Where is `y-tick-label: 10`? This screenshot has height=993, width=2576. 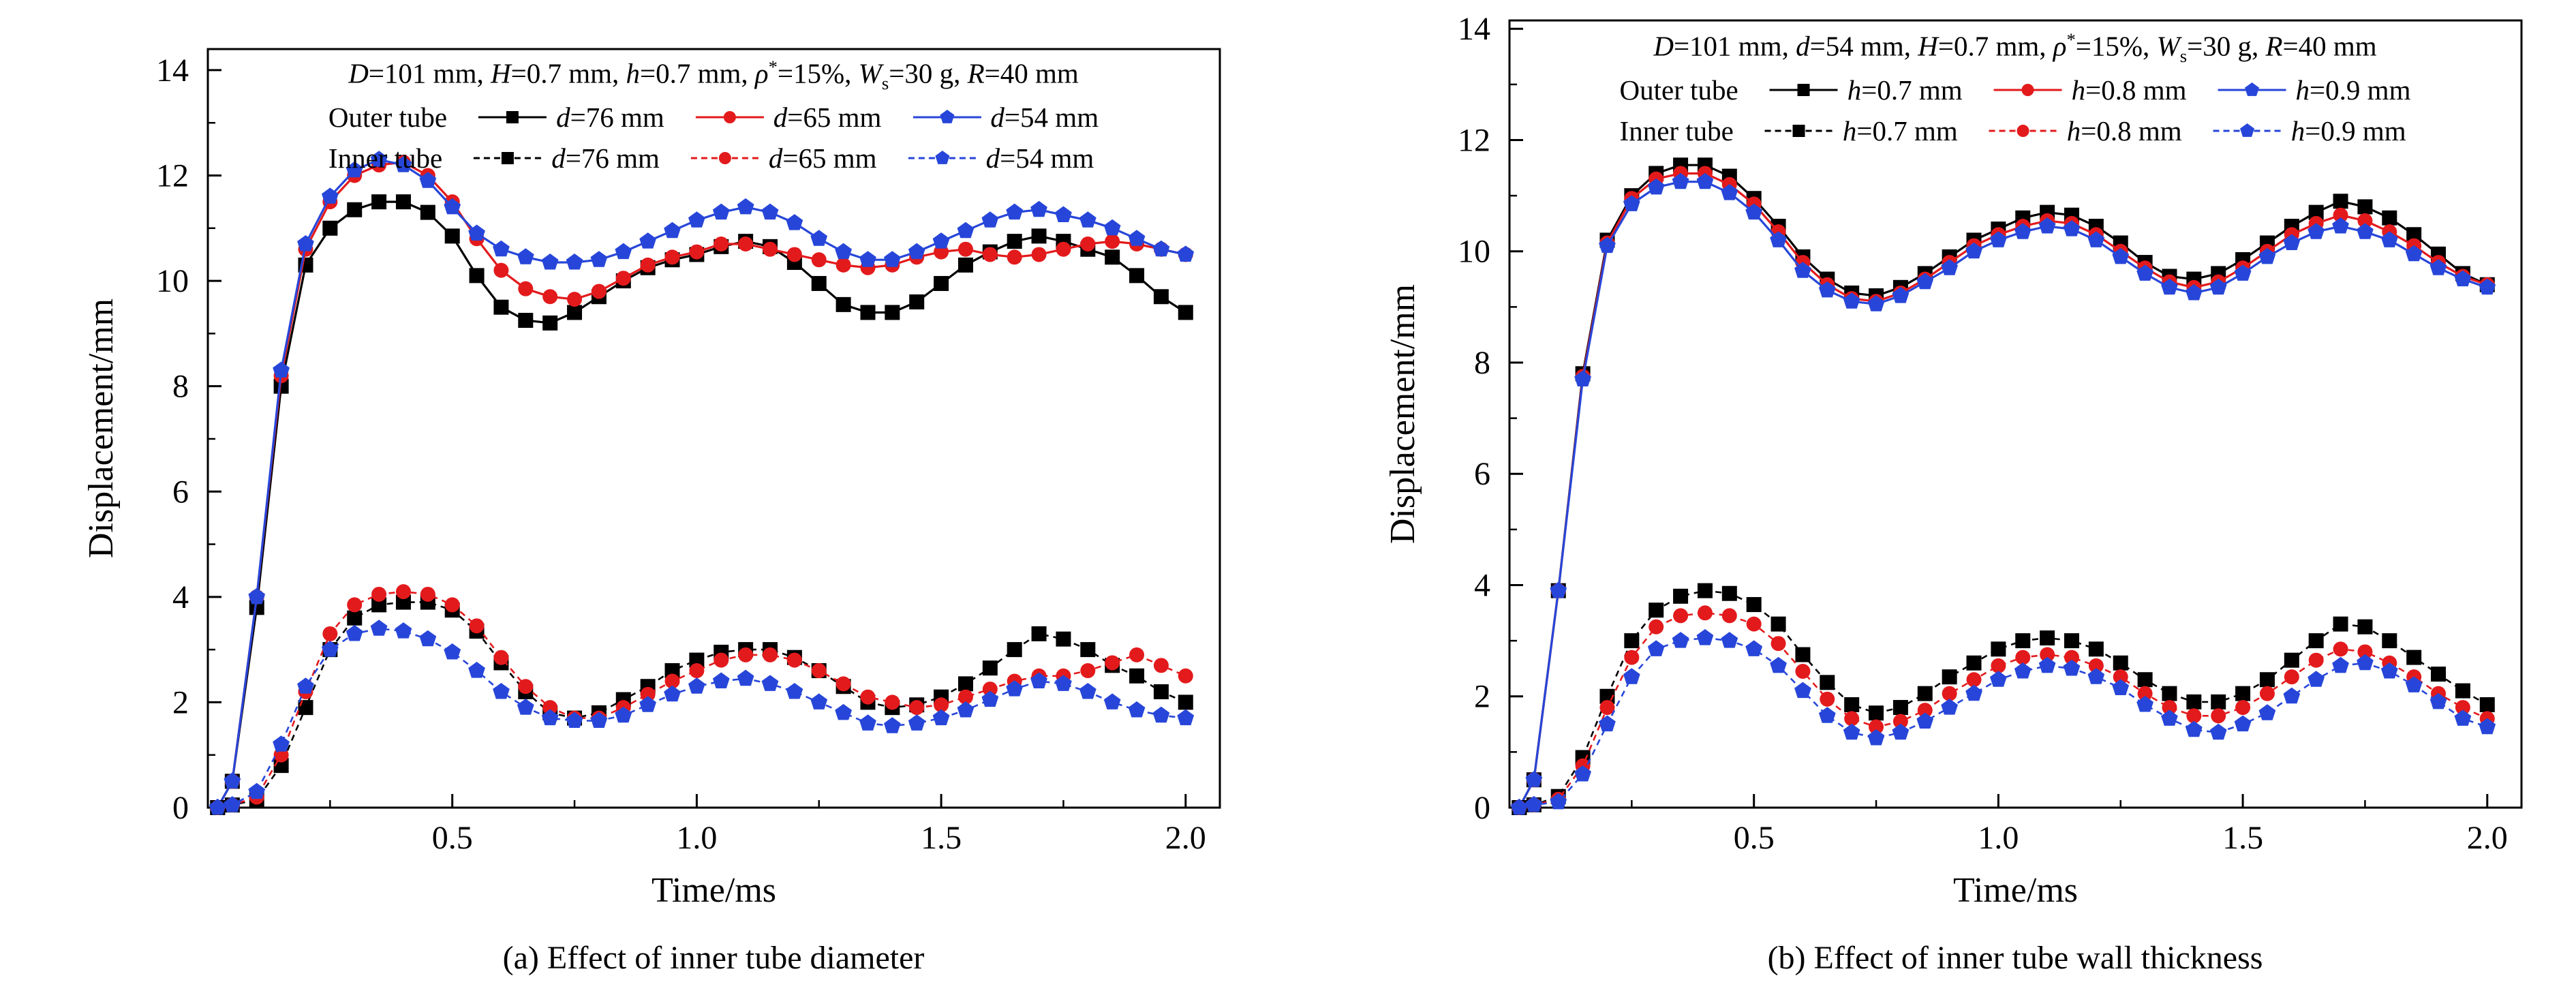
y-tick-label: 10 is located at coordinates (172, 281).